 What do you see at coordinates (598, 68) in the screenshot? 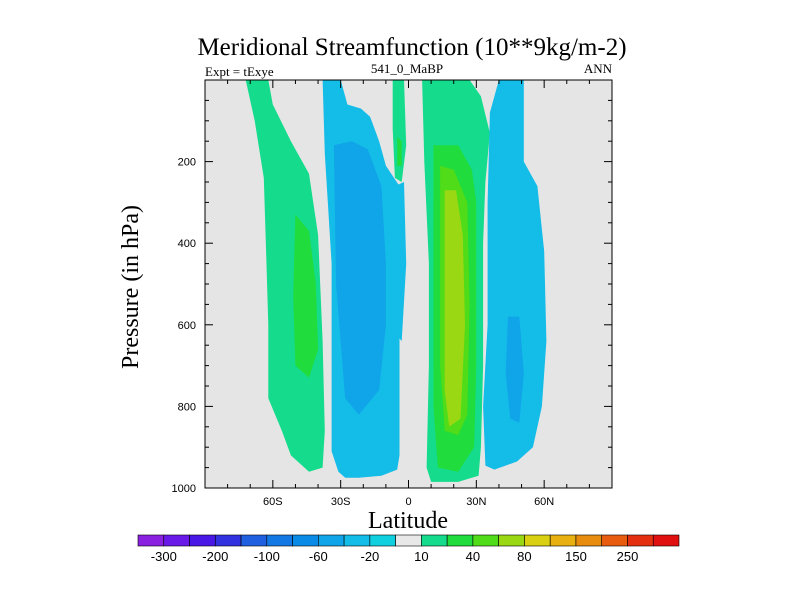
I see `season-label: ANN` at bounding box center [598, 68].